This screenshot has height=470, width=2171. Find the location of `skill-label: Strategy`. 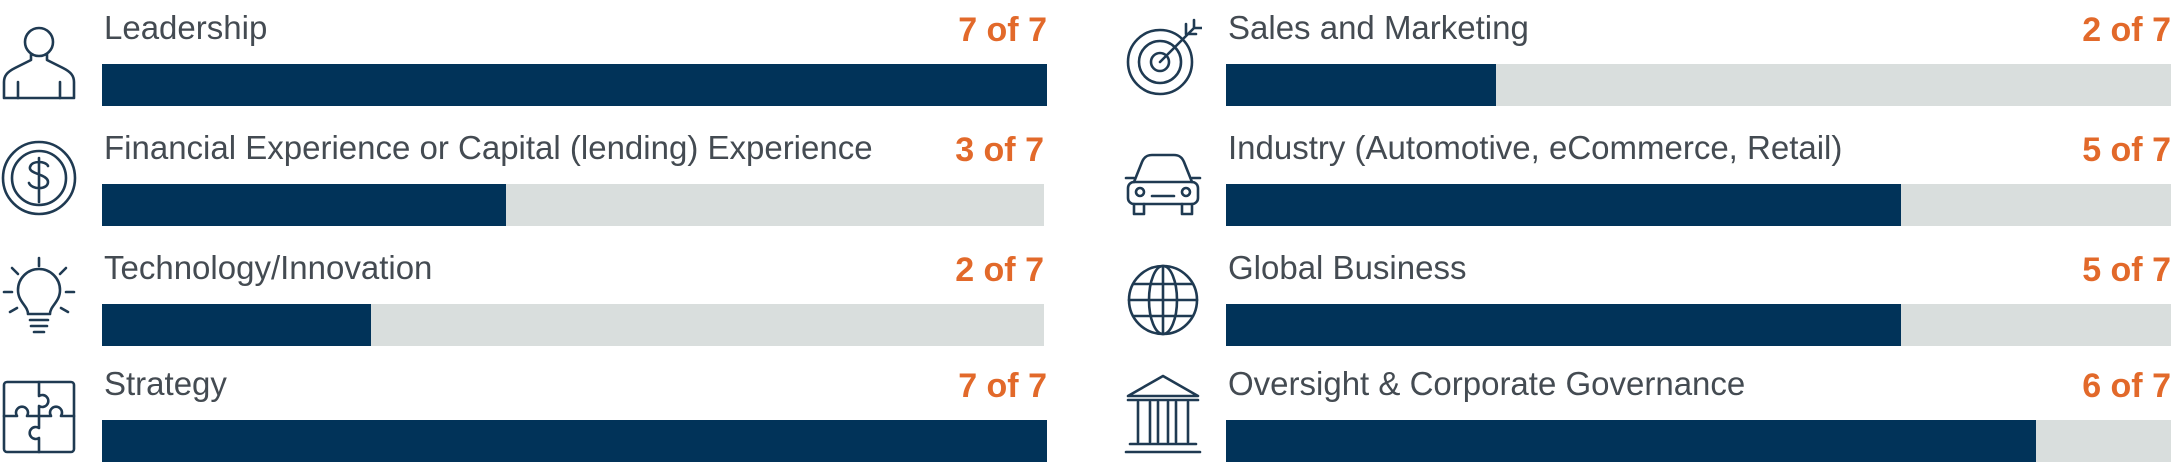

skill-label: Strategy is located at coordinates (165, 383).